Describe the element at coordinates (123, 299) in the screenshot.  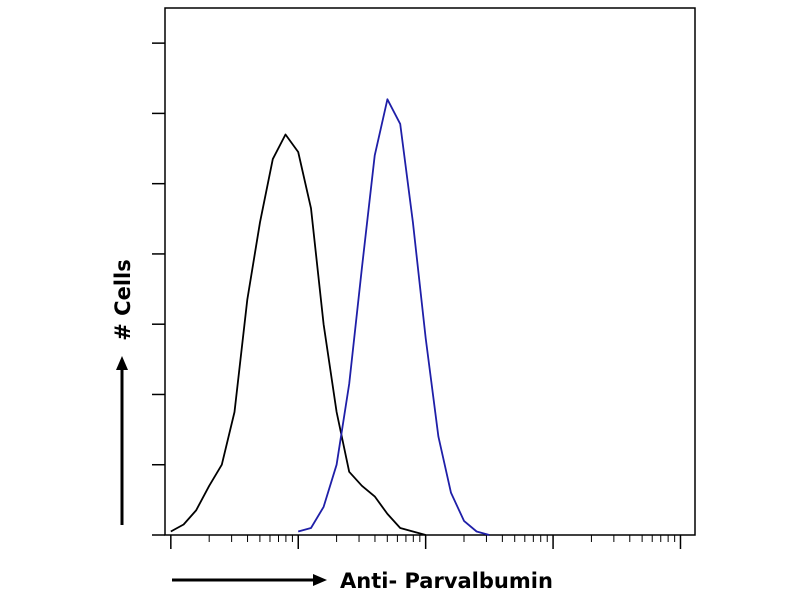
I see `y-axis-label: # Cells` at that location.